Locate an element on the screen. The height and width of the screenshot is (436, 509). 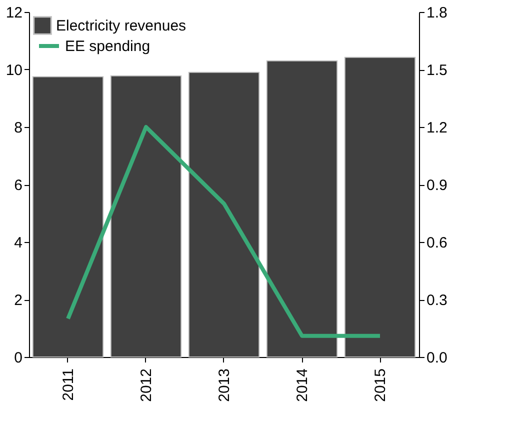
y2-tick-label: 0.6 is located at coordinates (437, 243).